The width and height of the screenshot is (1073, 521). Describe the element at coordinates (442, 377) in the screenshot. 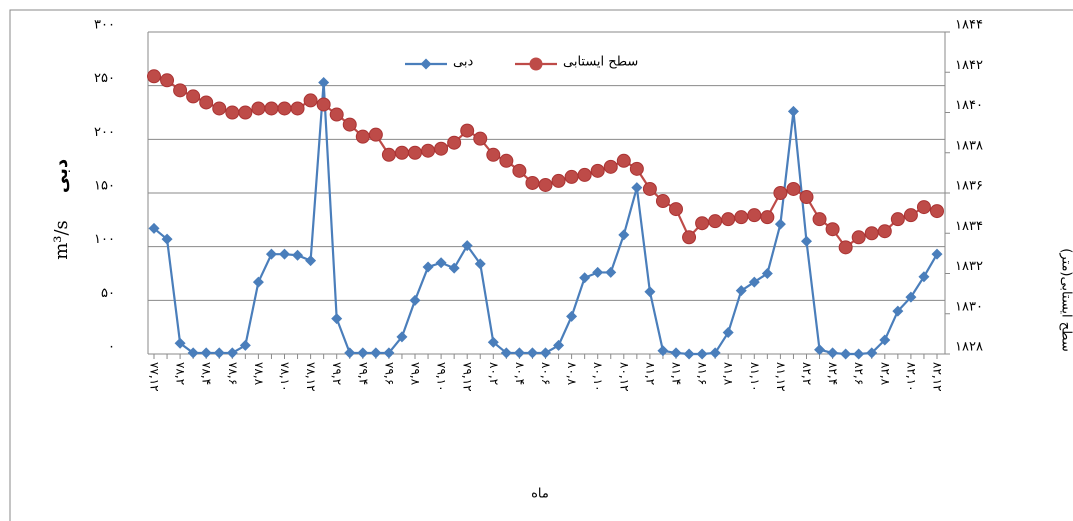

I see `x-tick-label: ۷۹,۱۰` at that location.